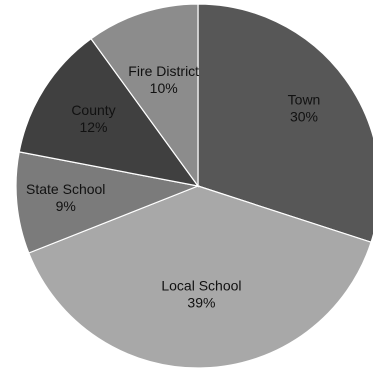  What do you see at coordinates (304, 116) in the screenshot?
I see `slice-value-town: 30%` at bounding box center [304, 116].